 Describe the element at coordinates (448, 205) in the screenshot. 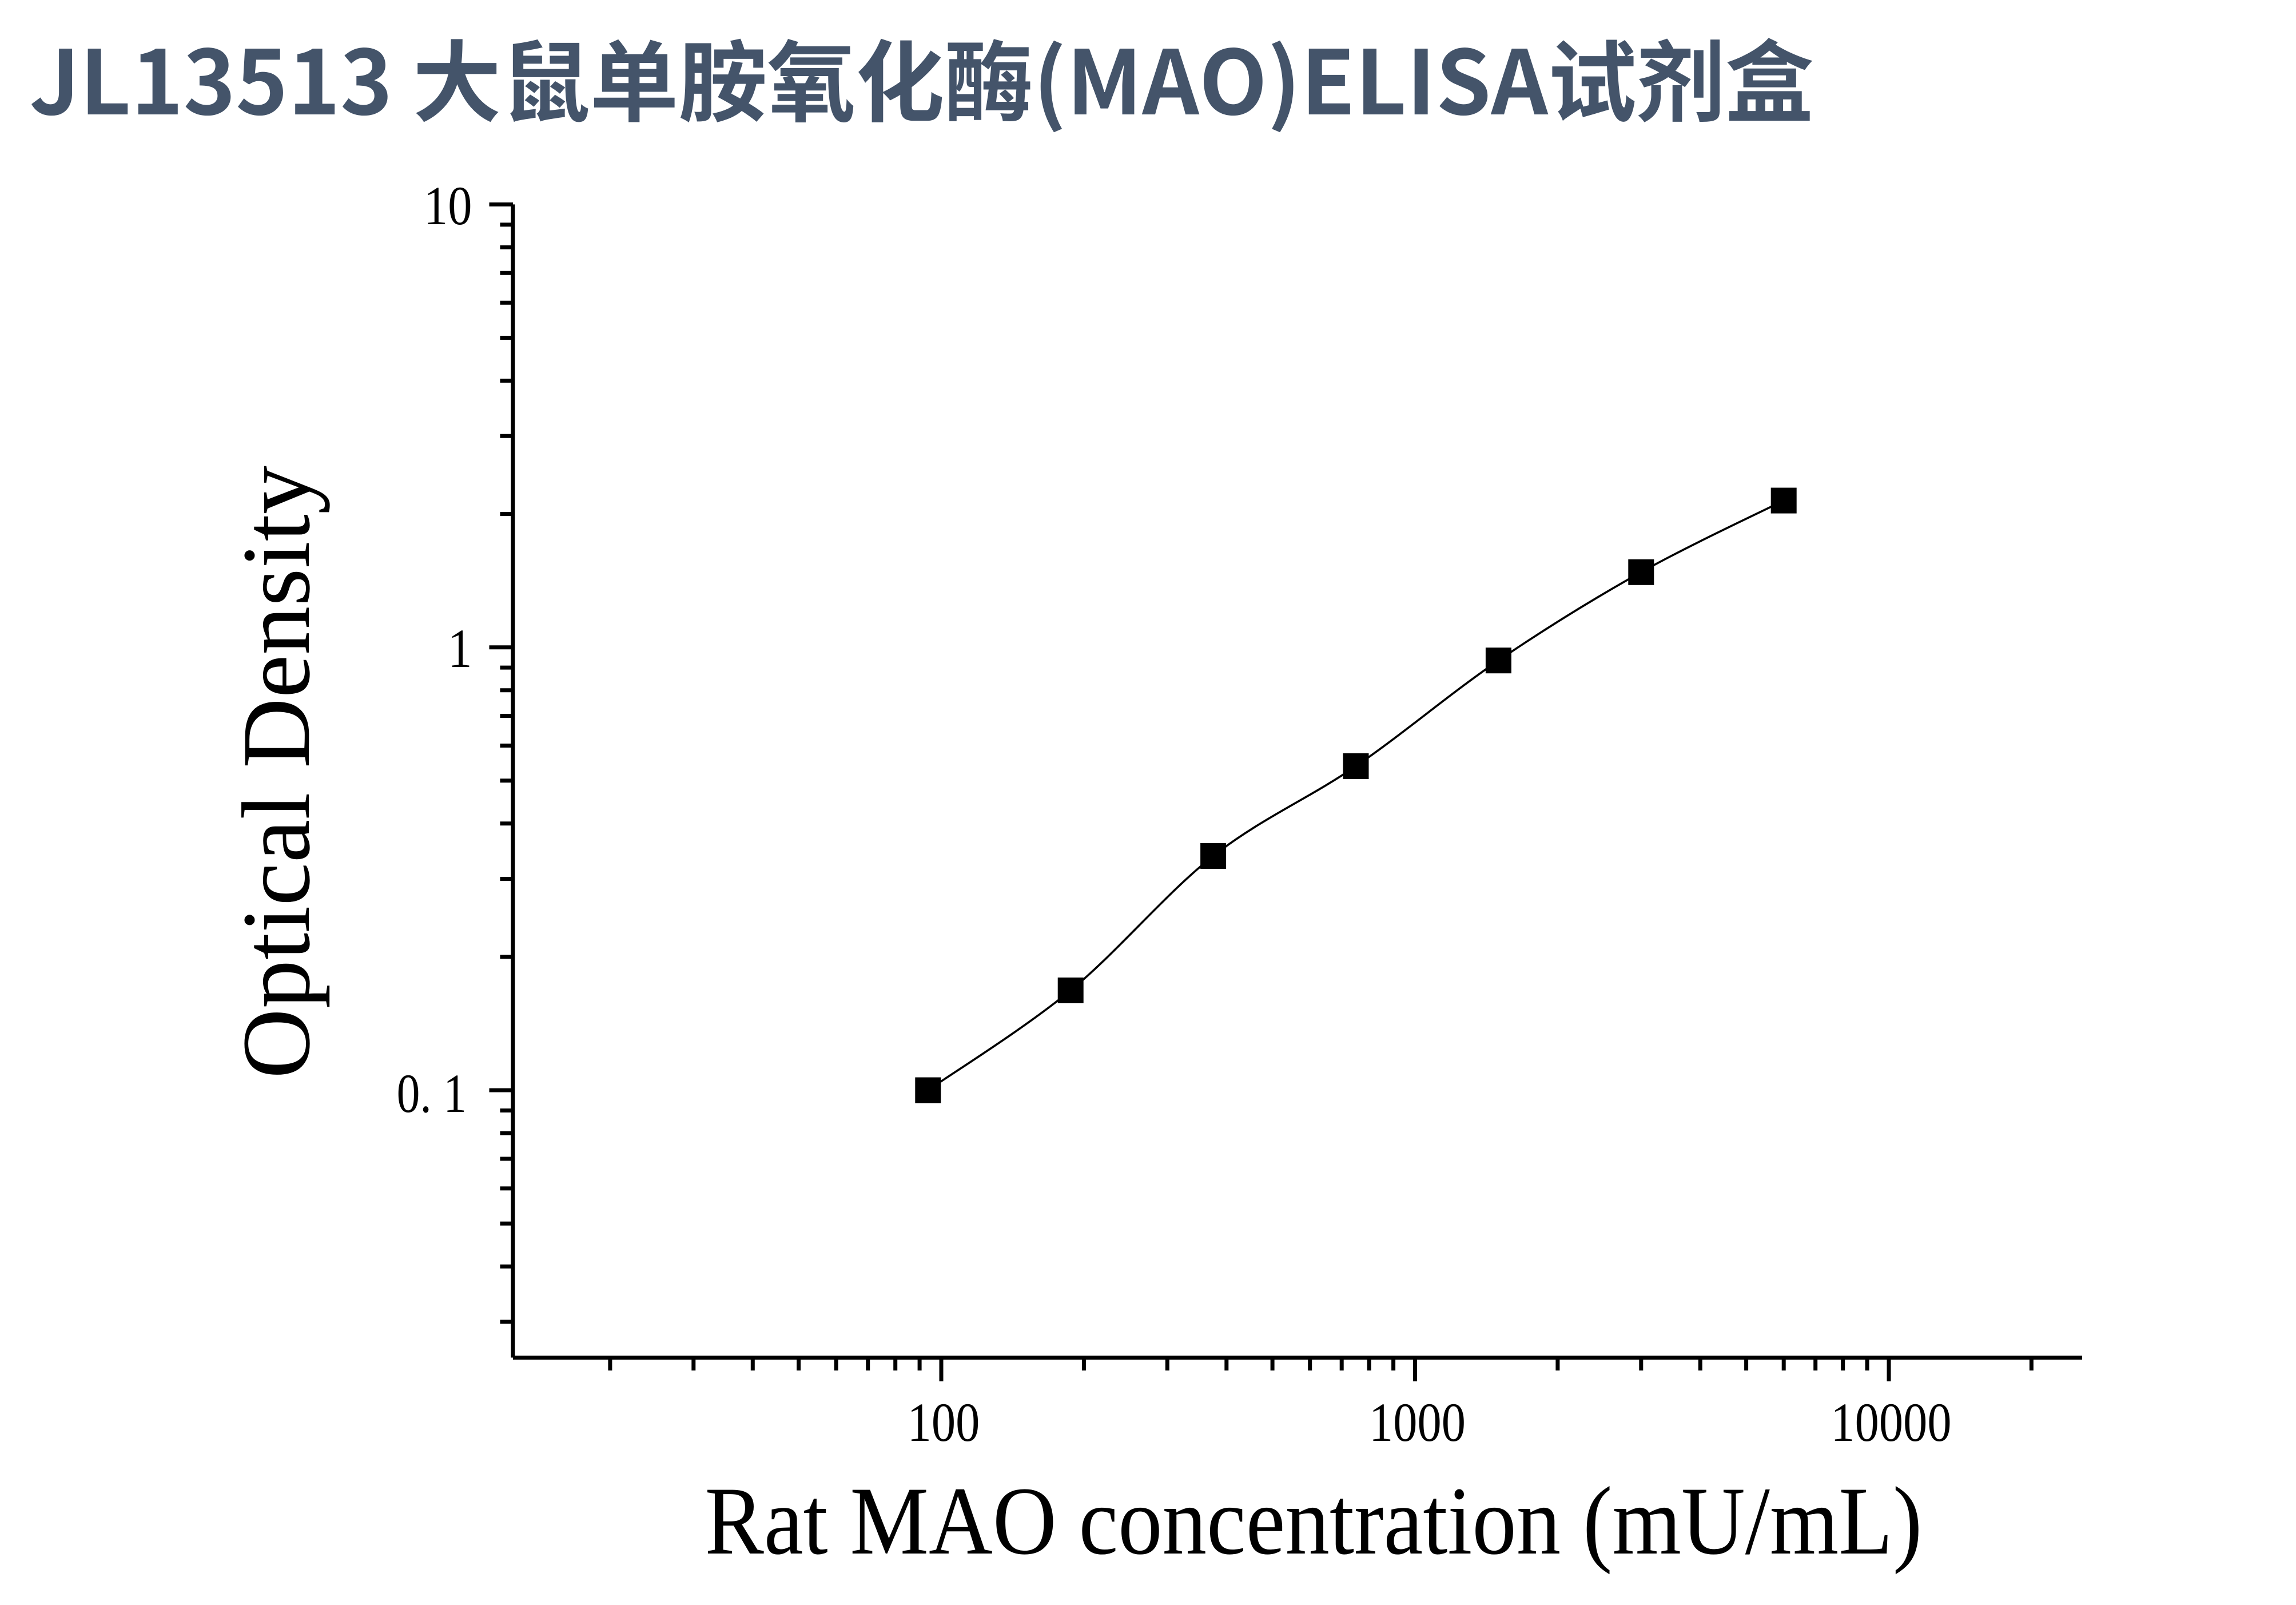

I see `svg-text: 10` at that location.